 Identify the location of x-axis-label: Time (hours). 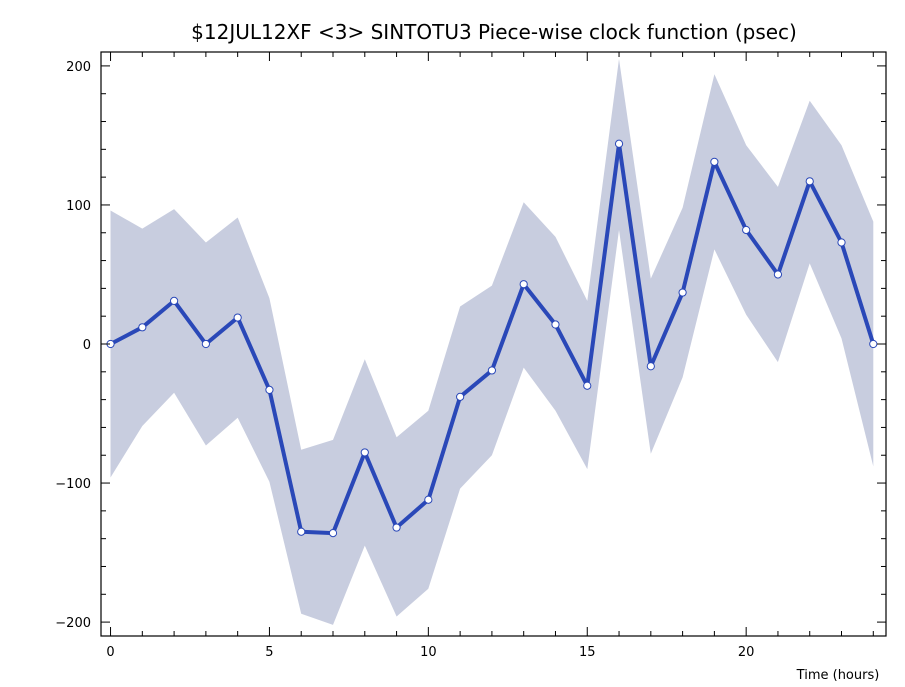
(838, 675).